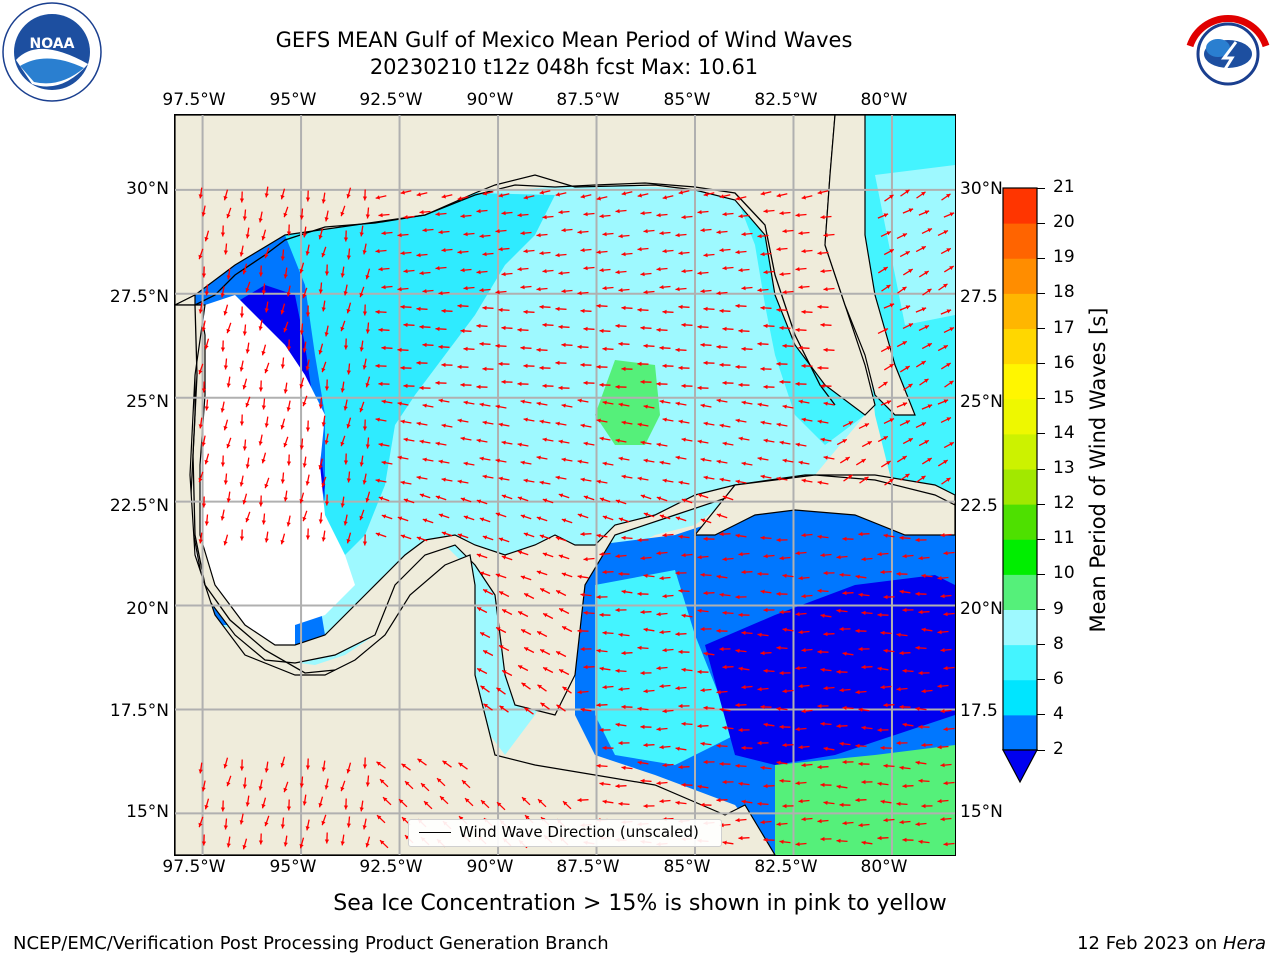 This screenshot has width=1280, height=960. I want to click on colorbar-tick, so click(1041, 609).